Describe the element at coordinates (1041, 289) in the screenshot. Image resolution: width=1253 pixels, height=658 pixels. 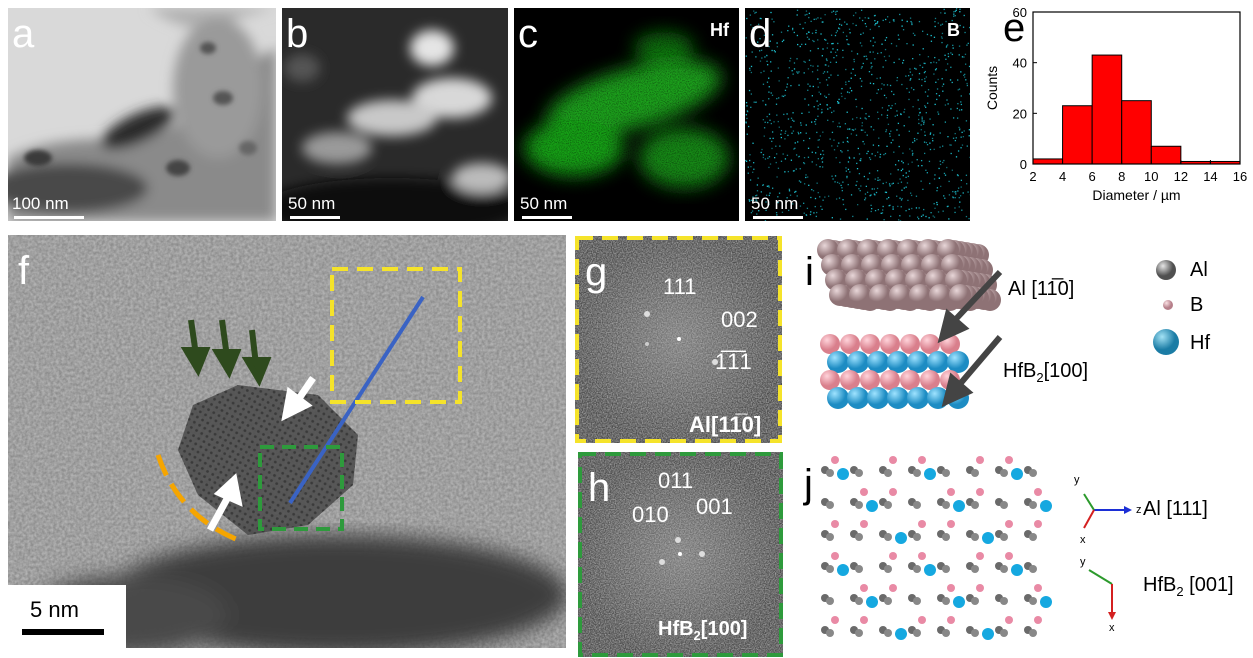
I see `al-direction-label: Al [11̅0]` at that location.